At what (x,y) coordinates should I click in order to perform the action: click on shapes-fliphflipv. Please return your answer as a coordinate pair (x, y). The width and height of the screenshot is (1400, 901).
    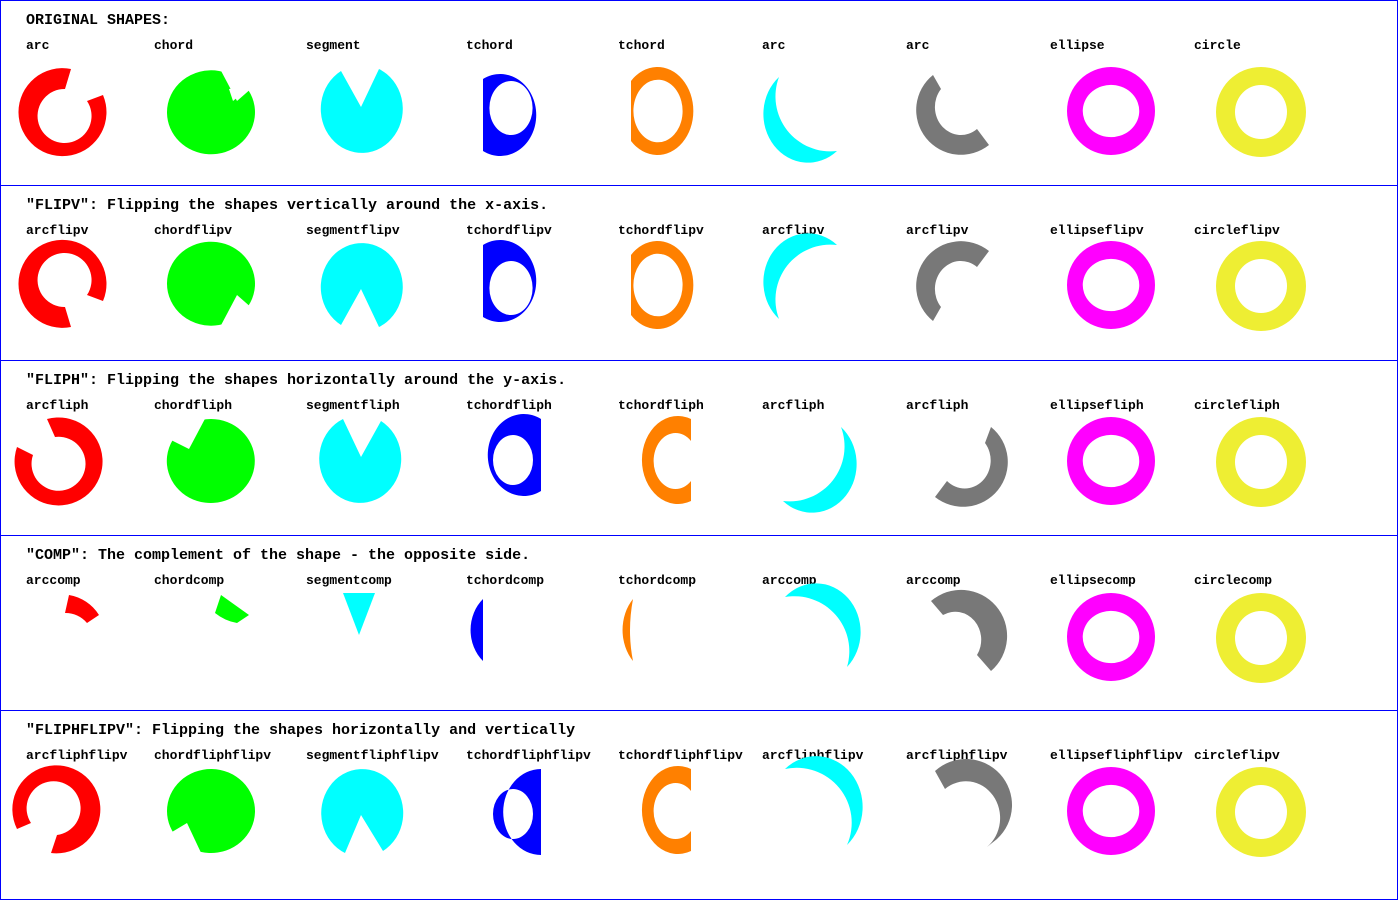
    Looking at the image, I should click on (659, 808).